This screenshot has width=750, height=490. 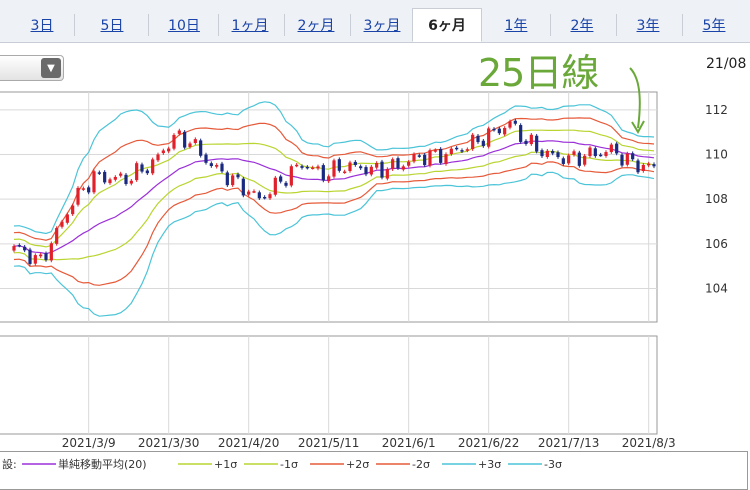 What do you see at coordinates (409, 443) in the screenshot?
I see `x-tick-label: 2021/6/1` at bounding box center [409, 443].